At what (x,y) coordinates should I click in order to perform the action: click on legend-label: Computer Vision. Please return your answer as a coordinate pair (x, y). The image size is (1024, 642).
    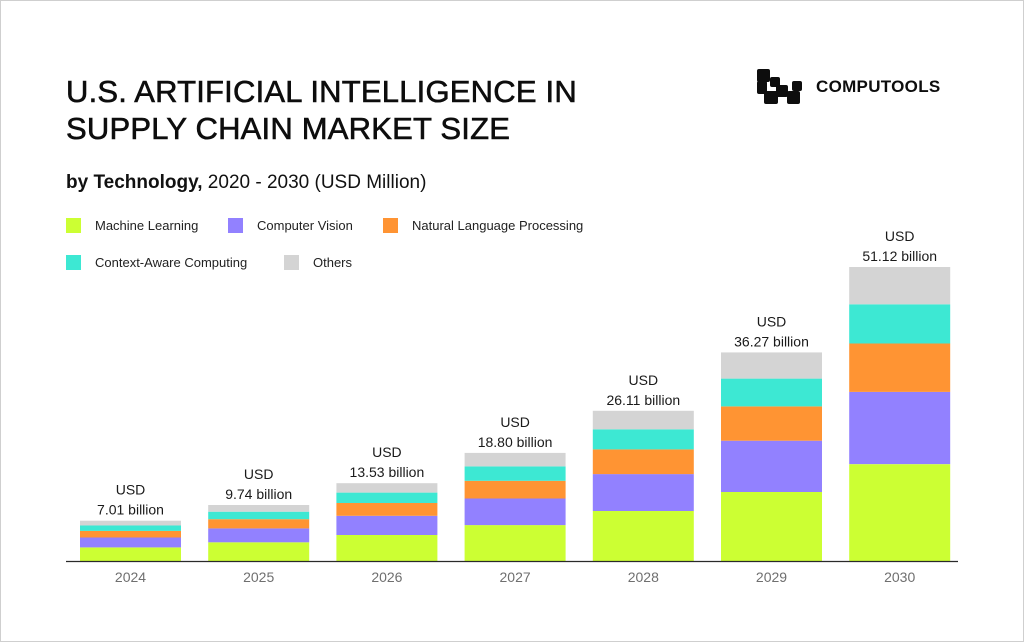
    Looking at the image, I should click on (305, 225).